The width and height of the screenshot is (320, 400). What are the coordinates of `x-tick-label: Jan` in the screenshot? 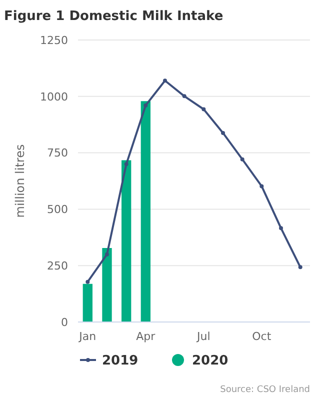 It's located at (87, 336).